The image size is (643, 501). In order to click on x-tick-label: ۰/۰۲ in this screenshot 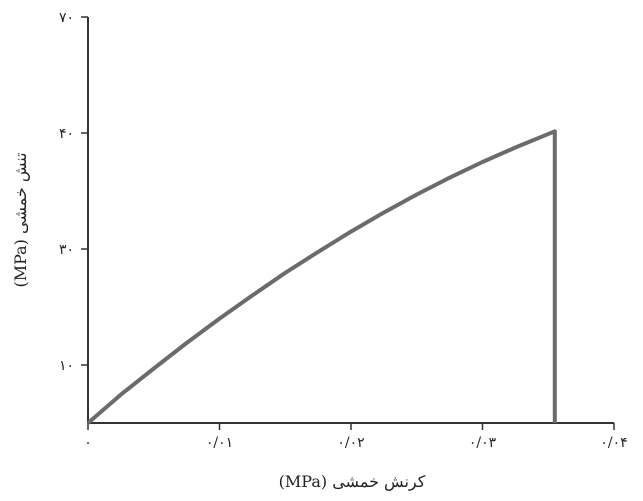, I will do `click(350, 443)`.